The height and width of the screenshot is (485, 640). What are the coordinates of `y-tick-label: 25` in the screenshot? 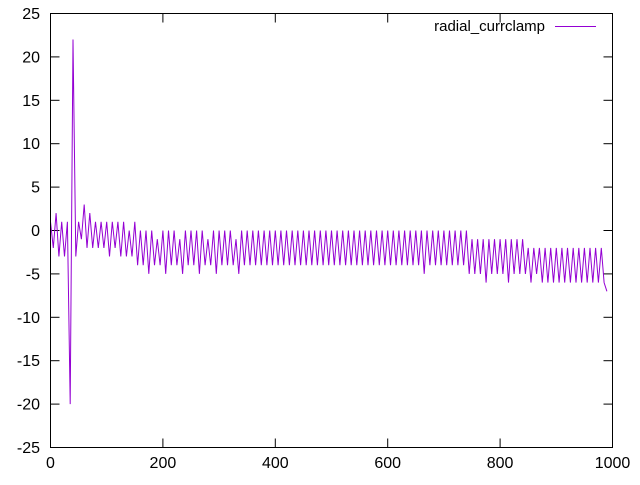 It's located at (31, 14).